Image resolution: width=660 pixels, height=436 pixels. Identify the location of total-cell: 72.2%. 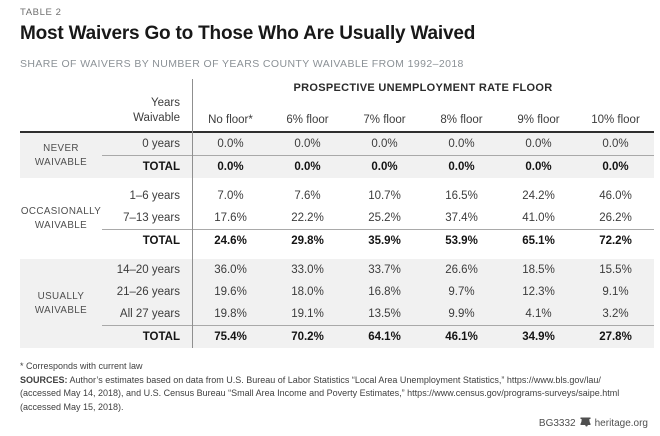
(615, 241).